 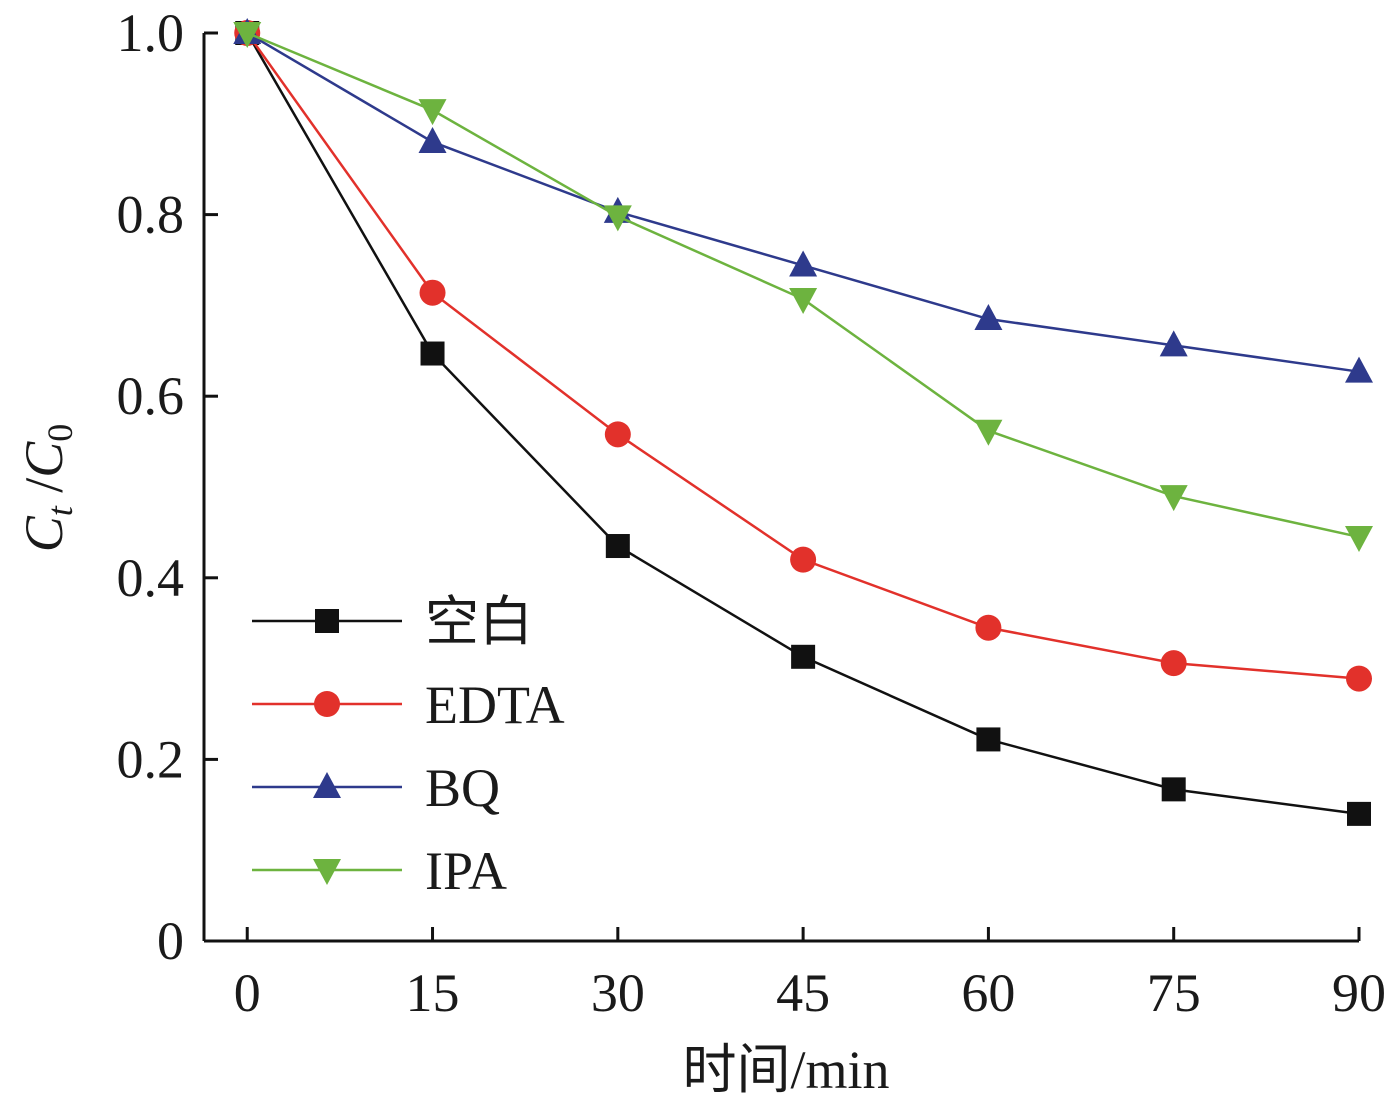 What do you see at coordinates (408, 705) in the screenshot?
I see `legend-entry: EDTA` at bounding box center [408, 705].